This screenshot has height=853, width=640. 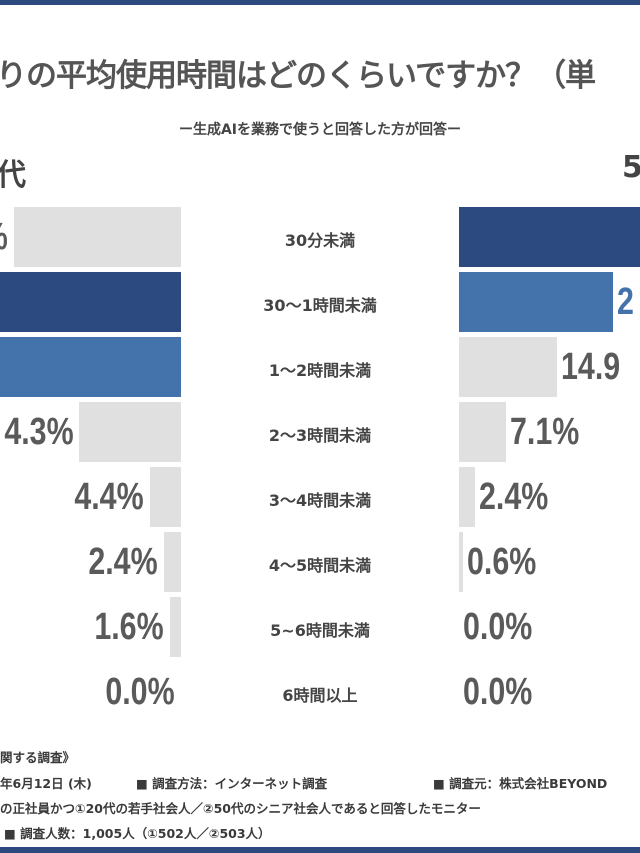 What do you see at coordinates (123, 562) in the screenshot?
I see `left-value-label: 2.4%` at bounding box center [123, 562].